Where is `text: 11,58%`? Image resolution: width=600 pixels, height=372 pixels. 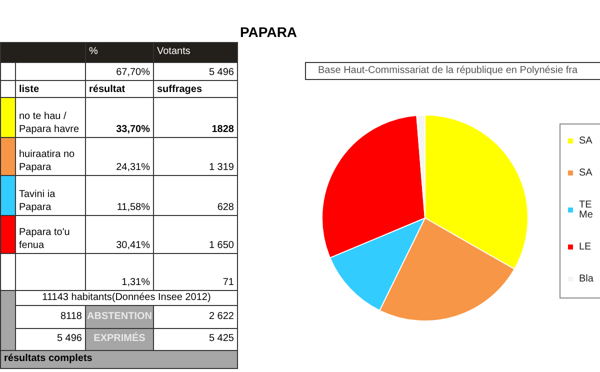 text: 11,58% is located at coordinates (133, 208).